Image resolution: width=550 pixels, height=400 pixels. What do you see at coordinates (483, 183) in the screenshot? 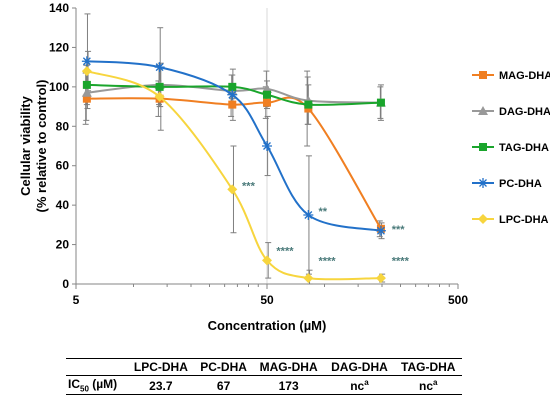
I see `legend-marker-pc-dha` at bounding box center [483, 183].